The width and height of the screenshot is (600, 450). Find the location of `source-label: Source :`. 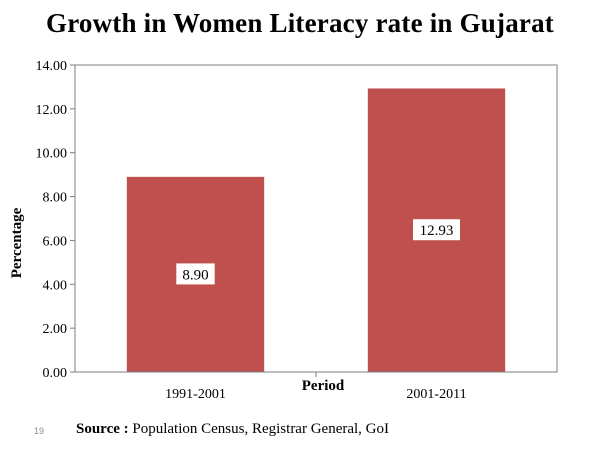

source-label: Source : is located at coordinates (102, 429).